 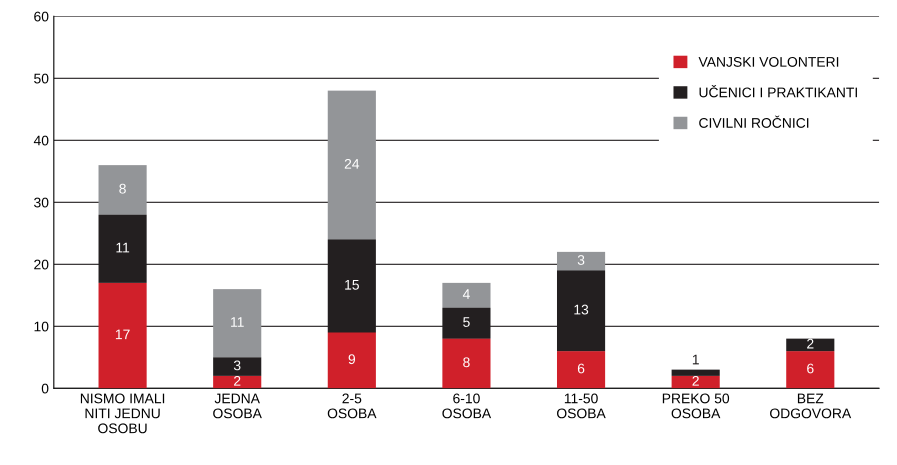 I want to click on data-label: 1, so click(x=695, y=359).